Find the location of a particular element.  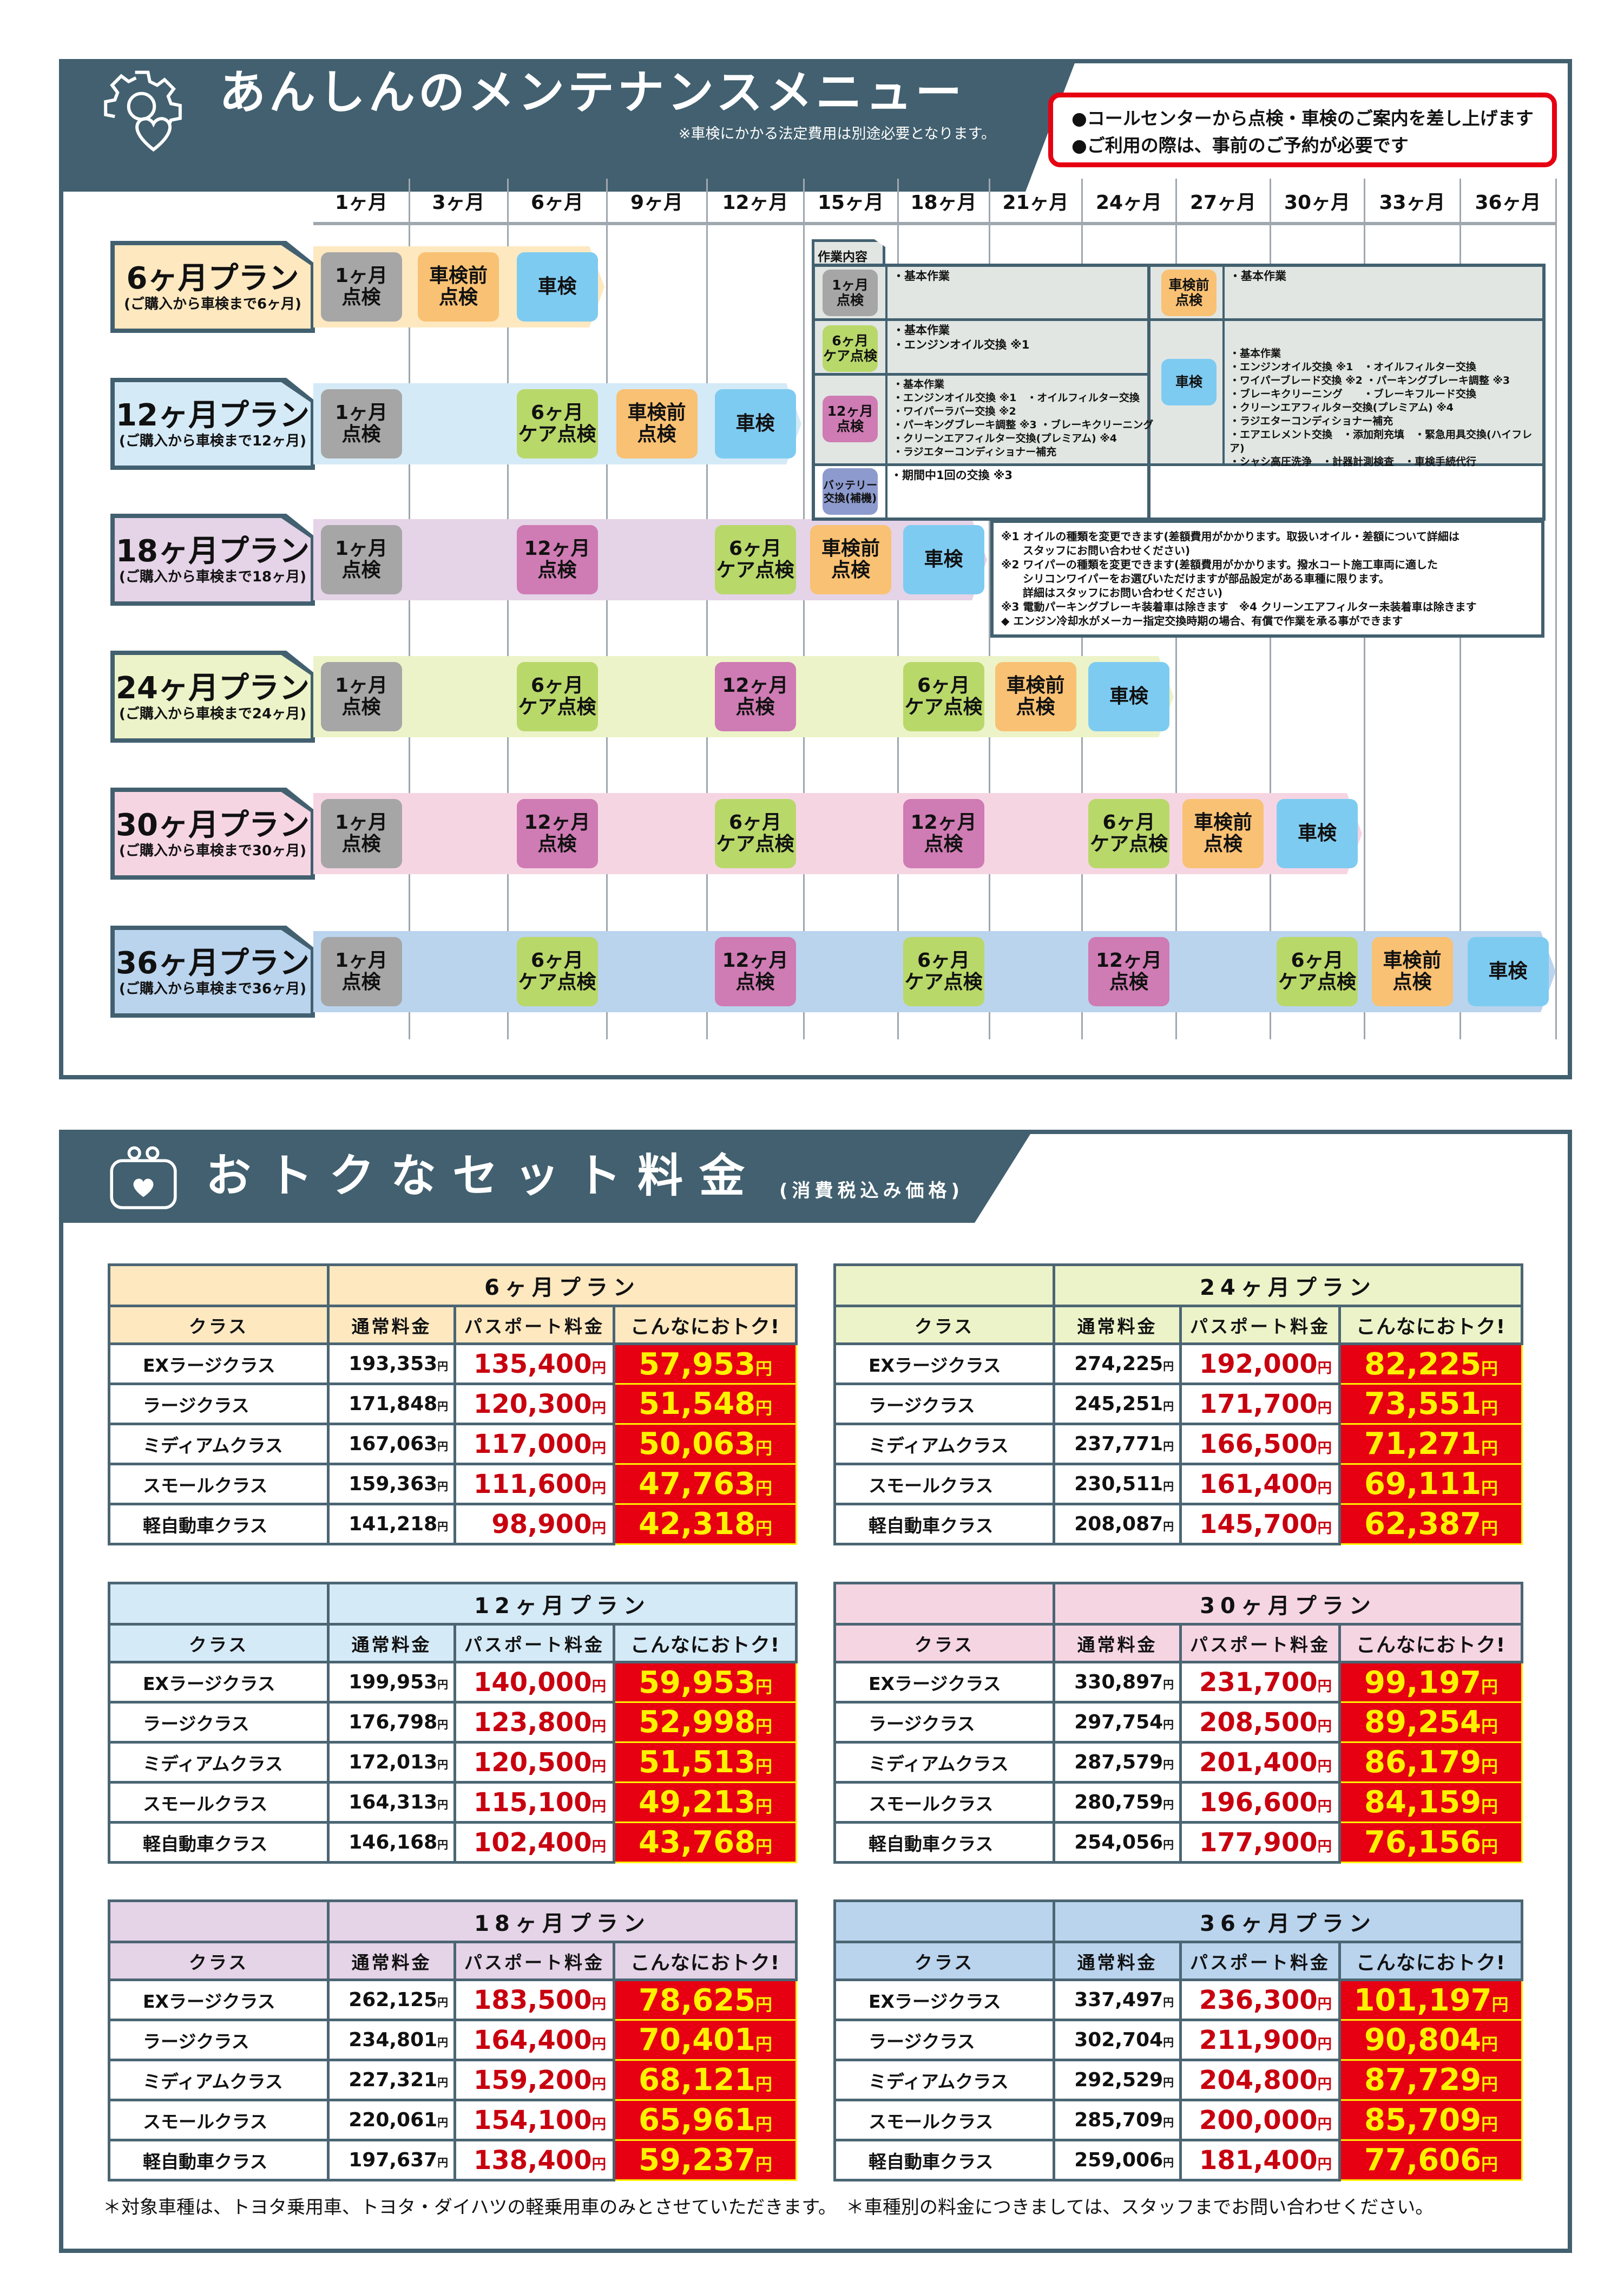

notice-line: ●コールセンターから点検・車検のご案内を差し上げます is located at coordinates (1302, 119).